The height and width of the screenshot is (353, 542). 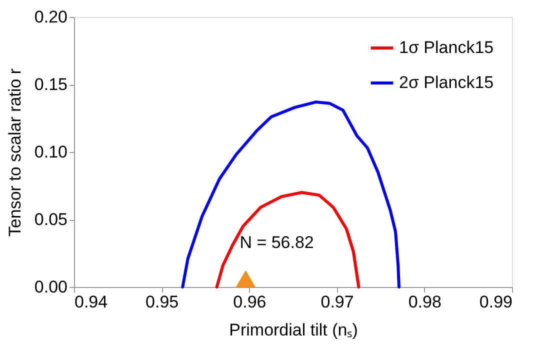 What do you see at coordinates (249, 302) in the screenshot?
I see `x-tick-label: 0.96` at bounding box center [249, 302].